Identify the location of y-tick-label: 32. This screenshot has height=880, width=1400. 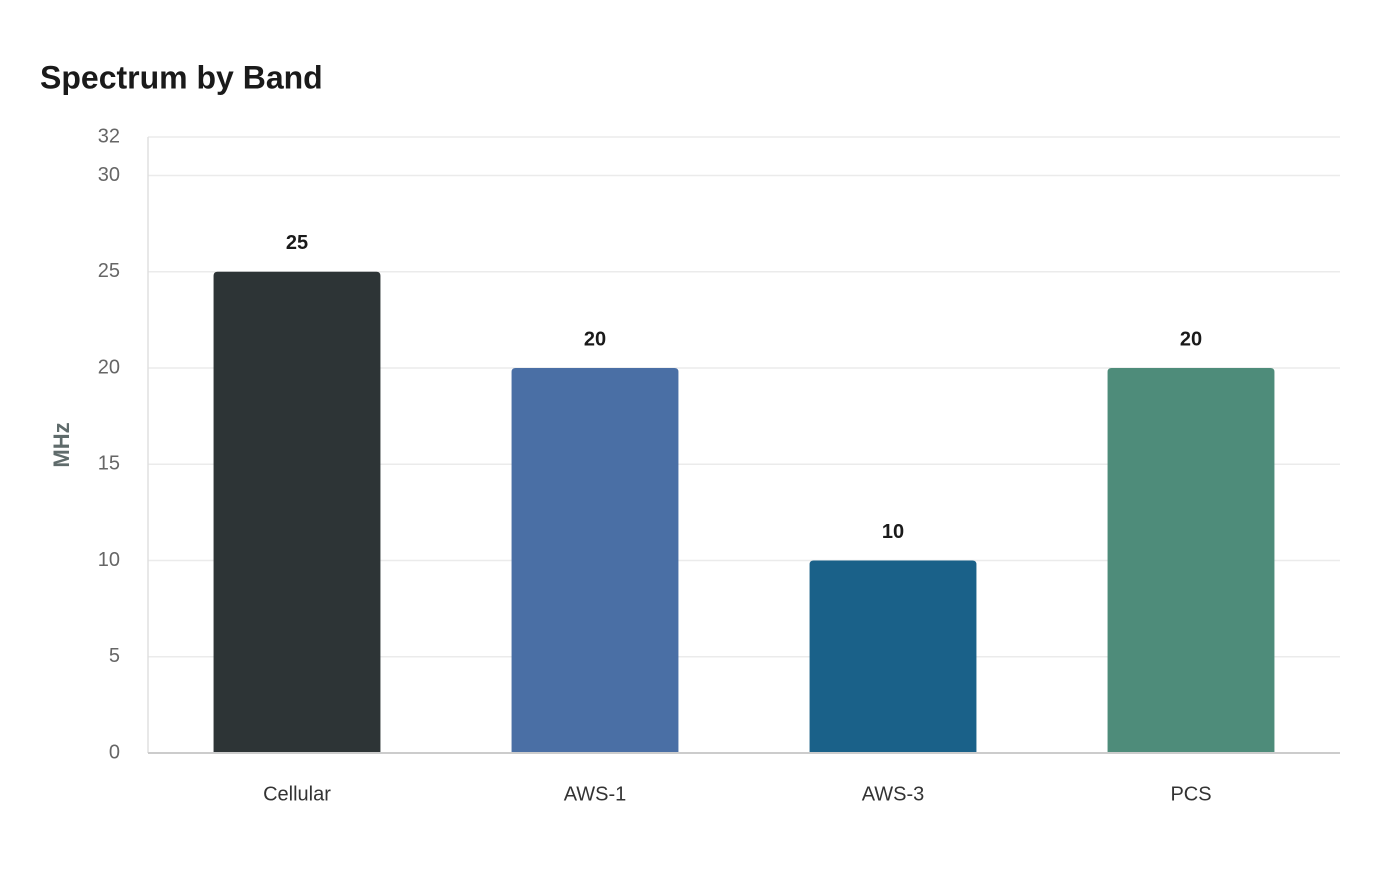
(109, 136).